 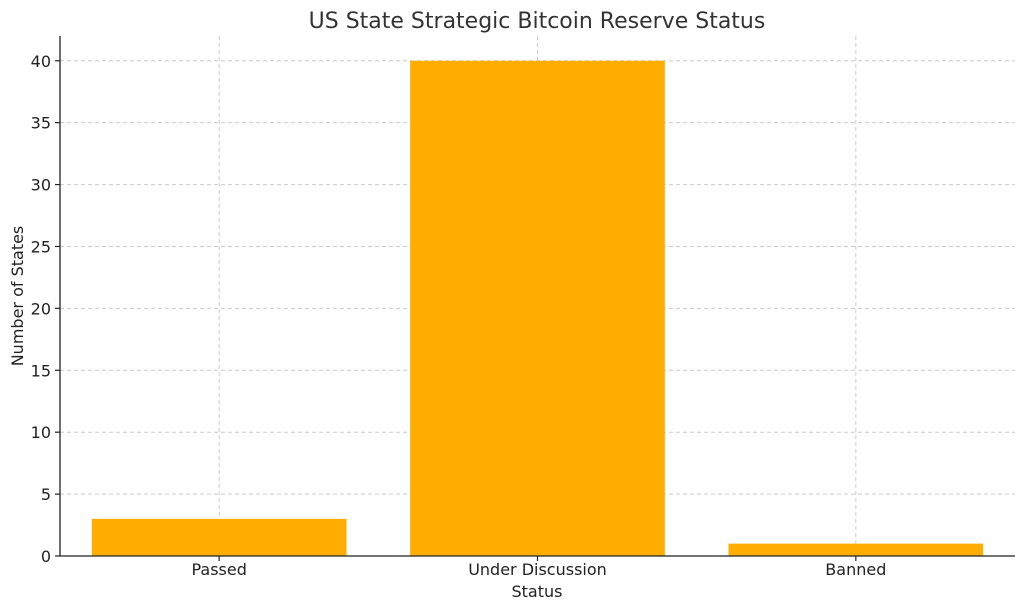 I want to click on bar-banned, so click(x=856, y=549).